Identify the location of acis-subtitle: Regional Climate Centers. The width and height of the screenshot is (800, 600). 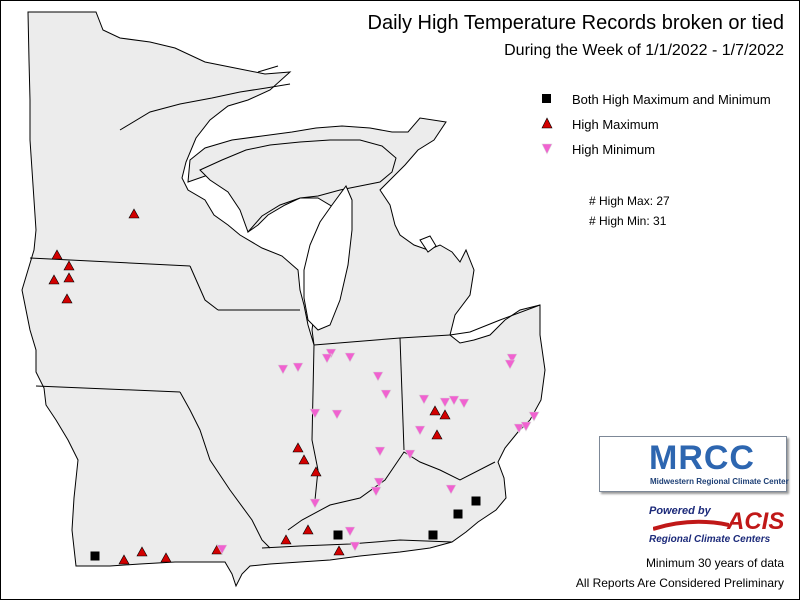
(710, 539).